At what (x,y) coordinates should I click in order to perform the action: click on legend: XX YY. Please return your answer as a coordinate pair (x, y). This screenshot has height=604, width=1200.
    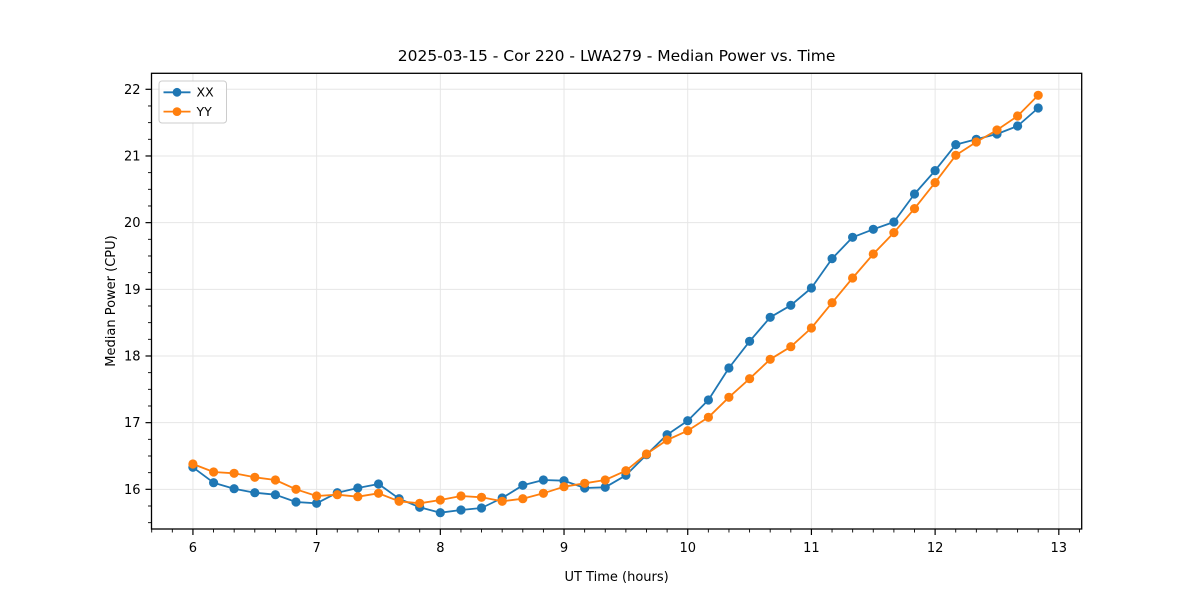
    Looking at the image, I should click on (192, 102).